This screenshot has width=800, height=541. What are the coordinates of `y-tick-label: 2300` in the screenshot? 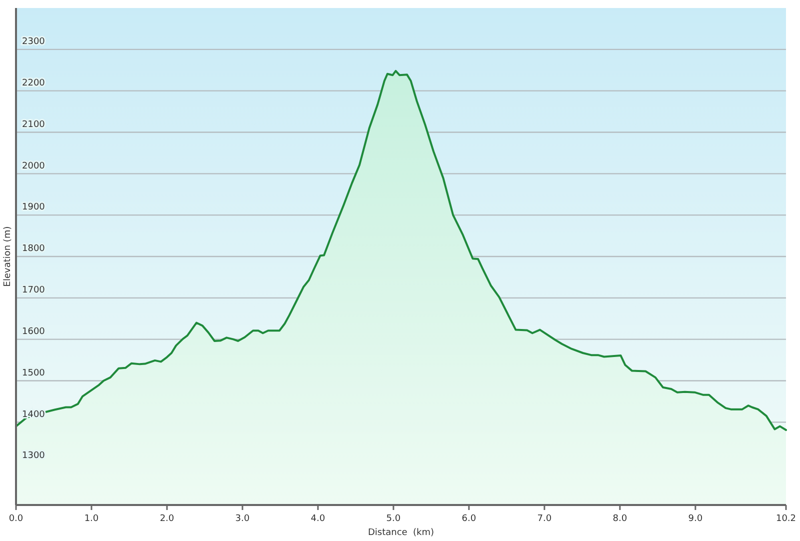 It's located at (34, 42).